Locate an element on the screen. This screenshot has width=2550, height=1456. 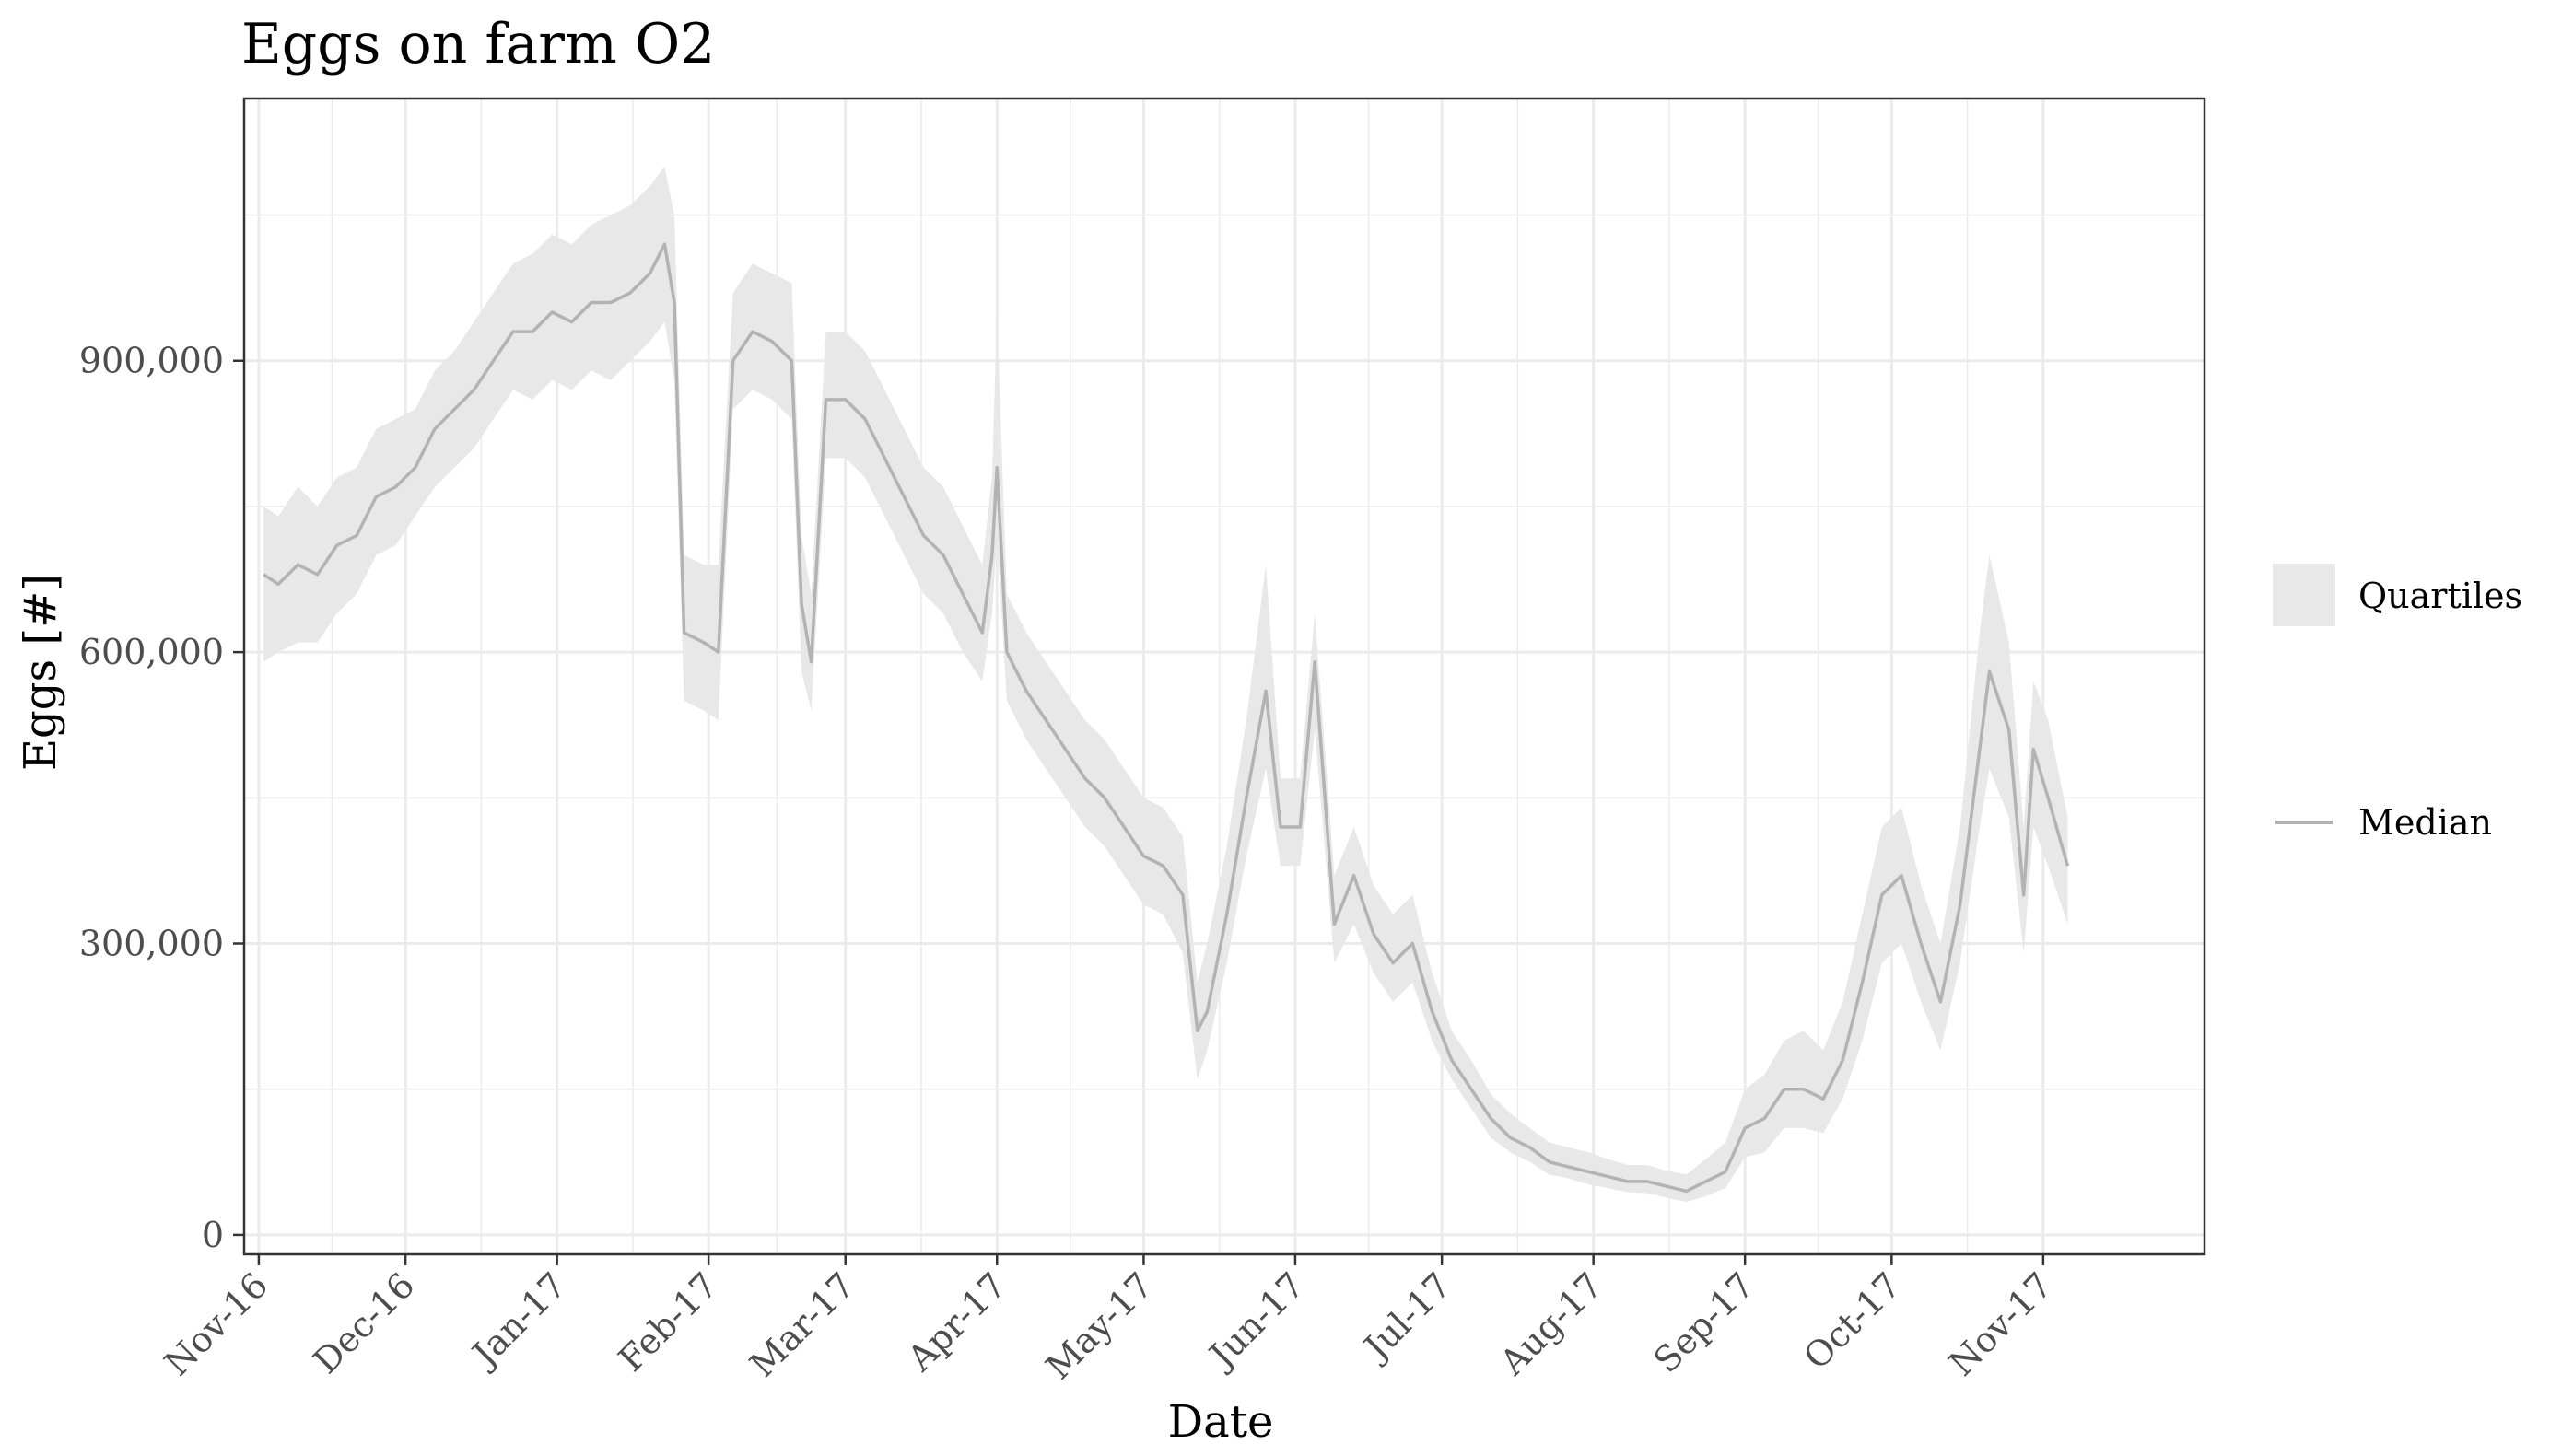
x-tick-label: Oct-17 is located at coordinates (1852, 1320).